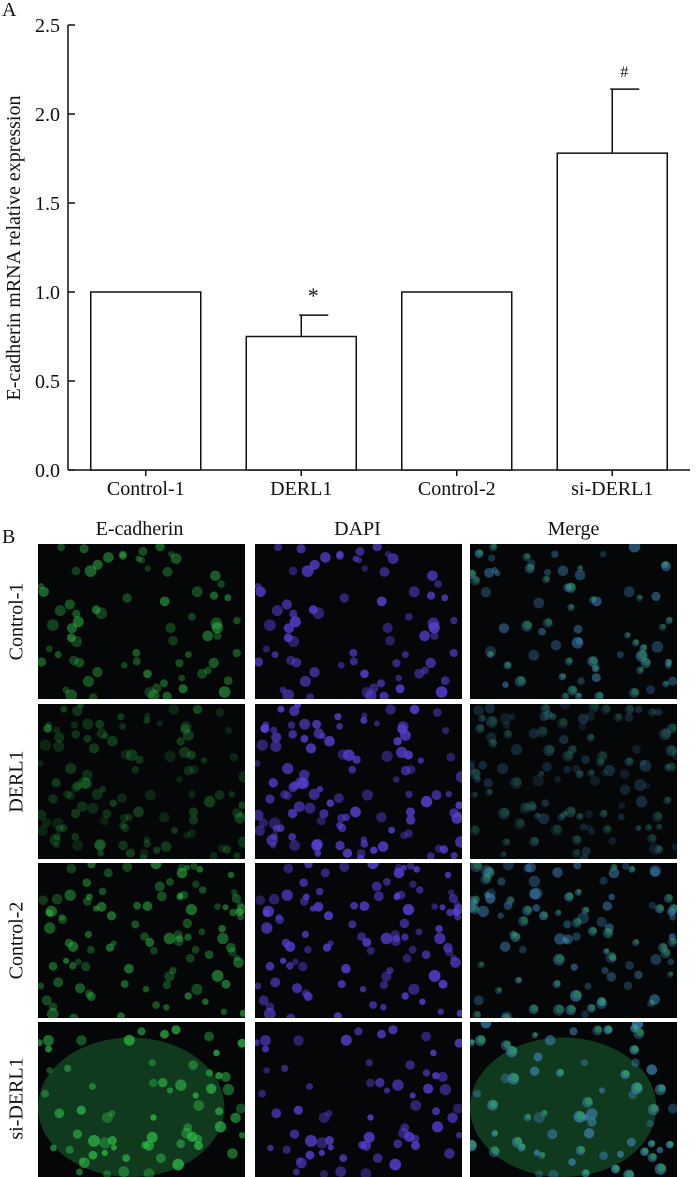  I want to click on column-header-merge: Merge, so click(573, 529).